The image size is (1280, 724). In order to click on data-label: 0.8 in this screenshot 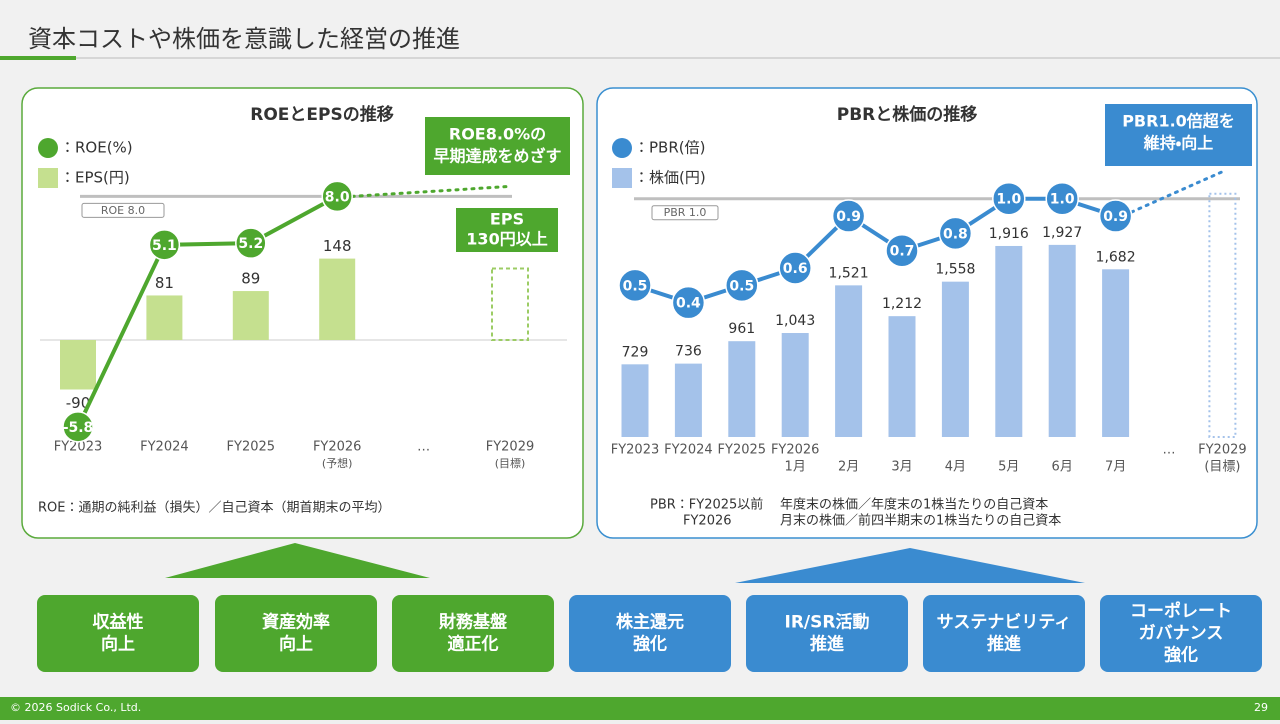, I will do `click(955, 234)`.